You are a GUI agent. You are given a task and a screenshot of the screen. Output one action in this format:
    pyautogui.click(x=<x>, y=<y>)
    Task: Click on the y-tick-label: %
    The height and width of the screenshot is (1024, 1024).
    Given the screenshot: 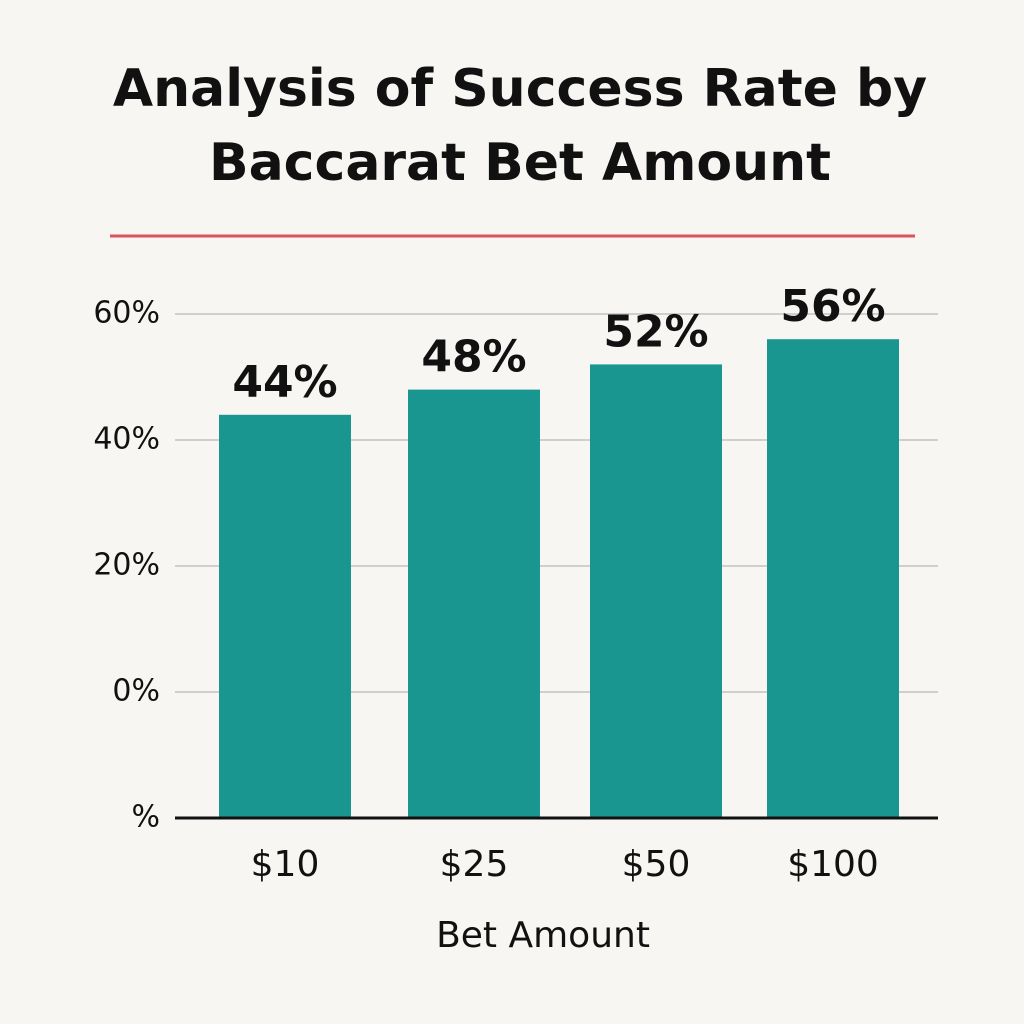 What is the action you would take?
    pyautogui.click(x=145, y=817)
    